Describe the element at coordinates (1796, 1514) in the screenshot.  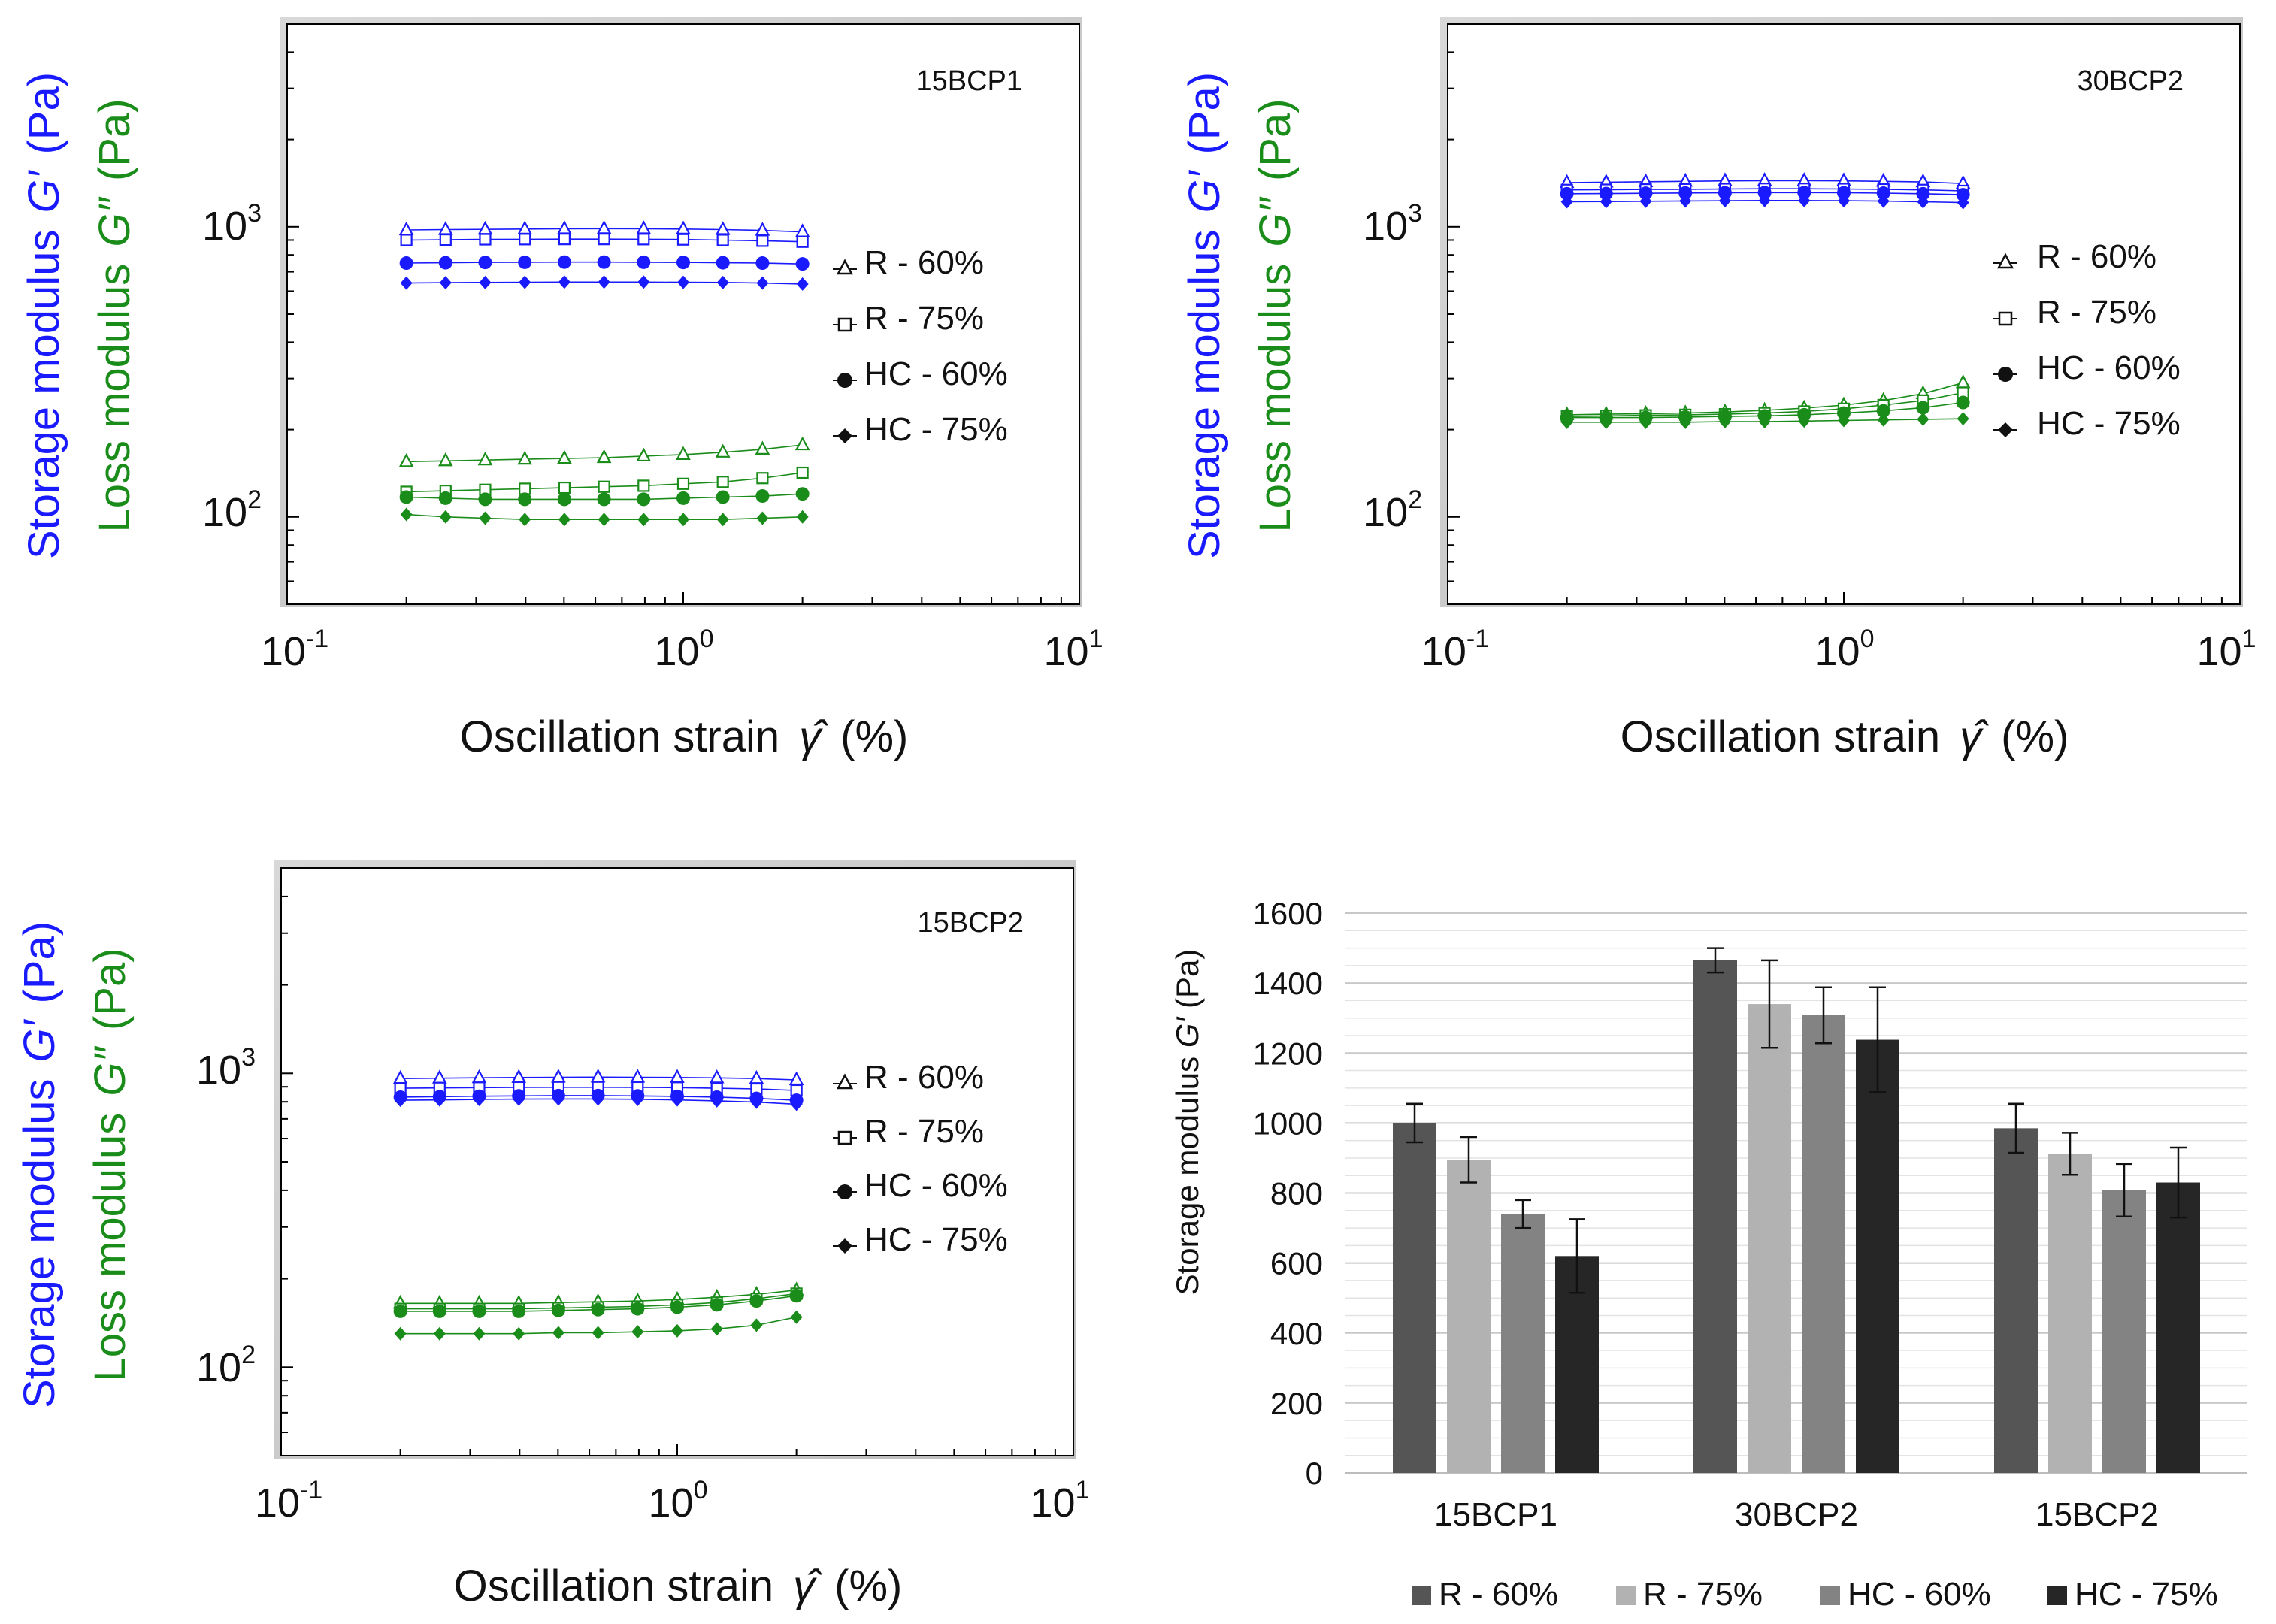
I see `category-label: 30BCP2` at that location.